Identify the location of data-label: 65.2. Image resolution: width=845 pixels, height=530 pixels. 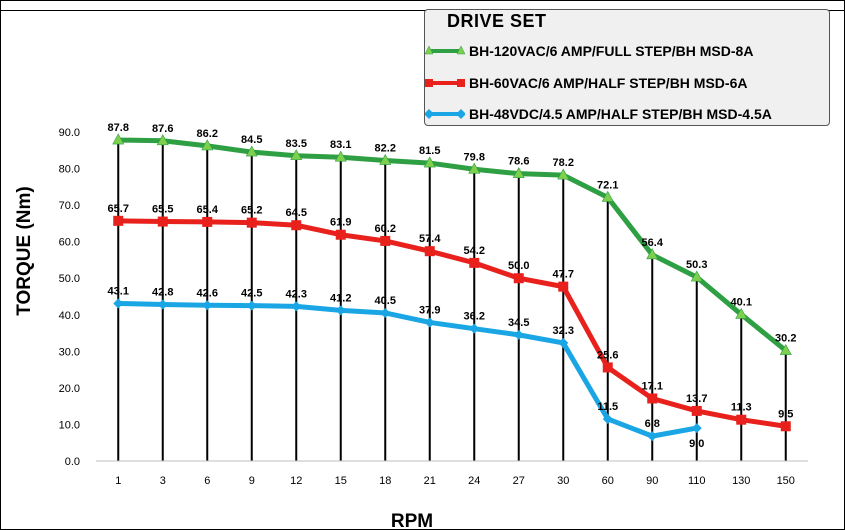
(251, 211).